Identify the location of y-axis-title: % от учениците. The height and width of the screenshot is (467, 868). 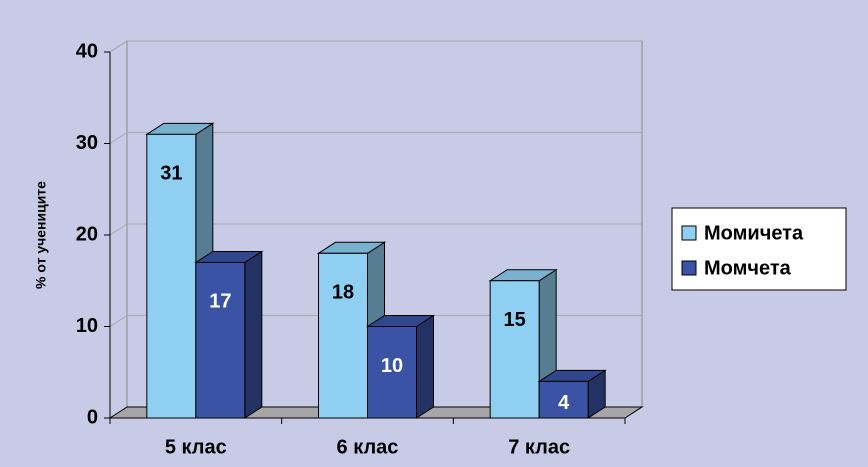
(41, 235).